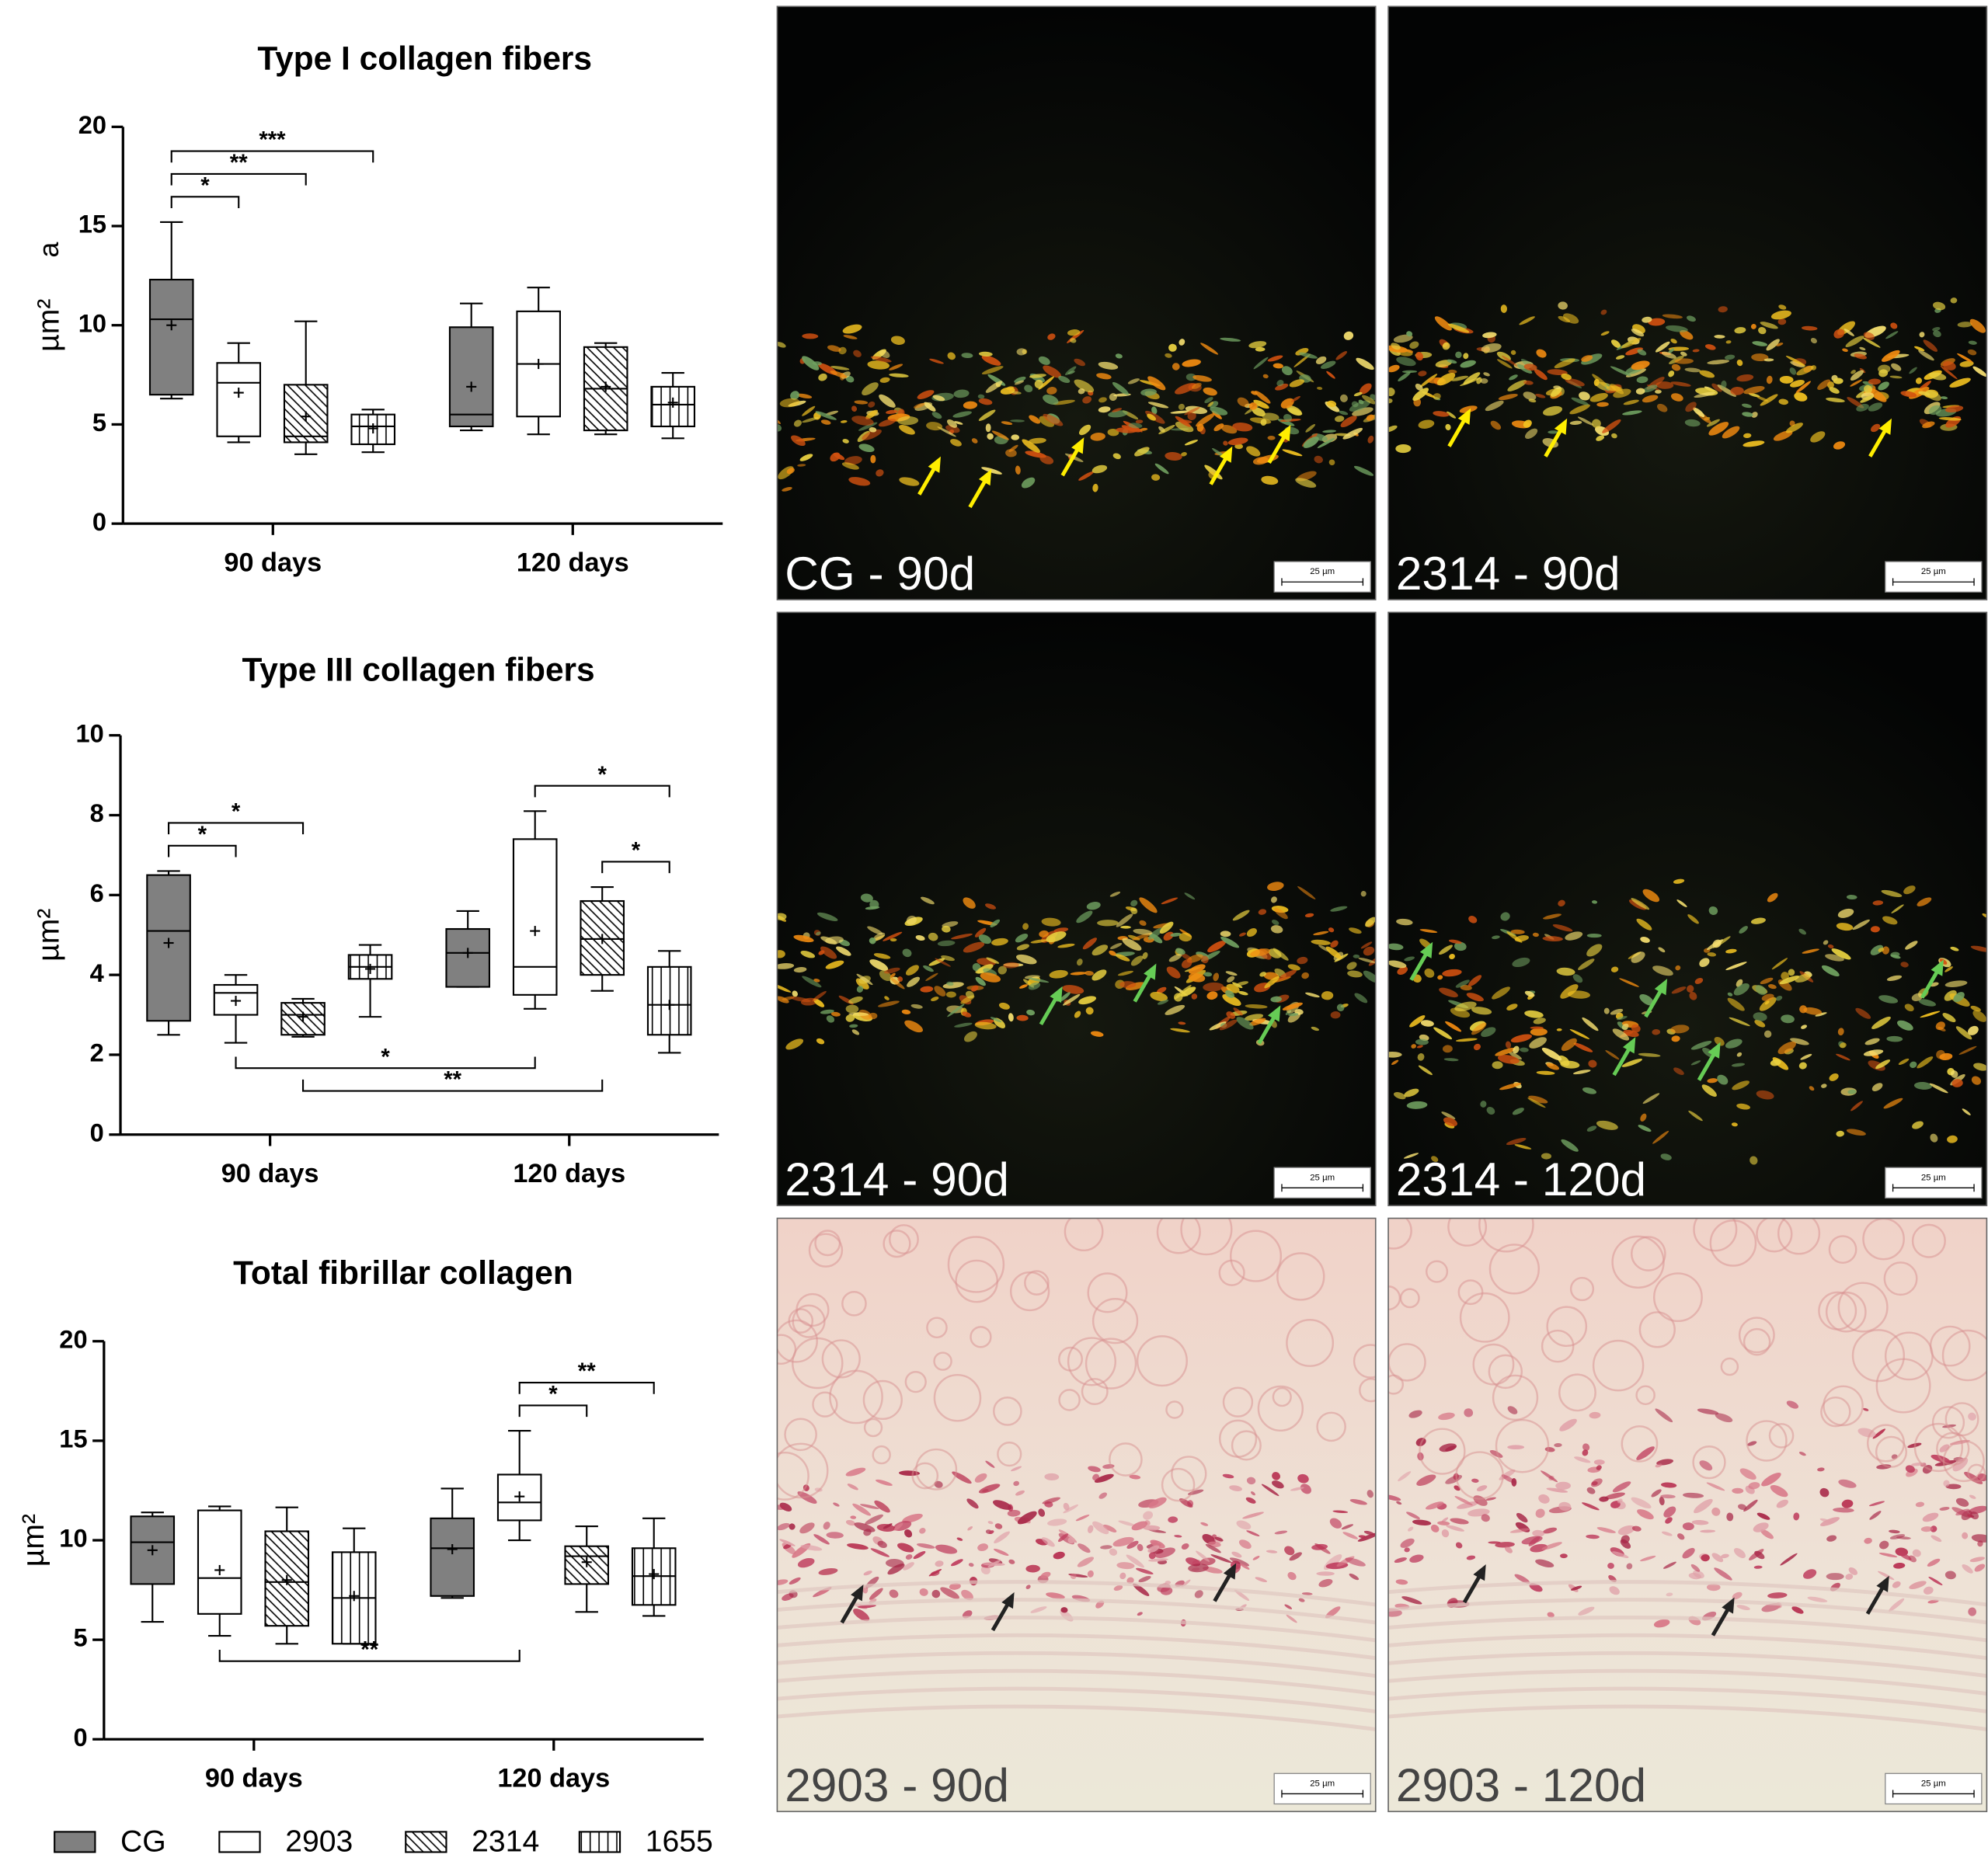 The height and width of the screenshot is (1875, 1988). I want to click on y-tick-label: 15, so click(73, 1439).